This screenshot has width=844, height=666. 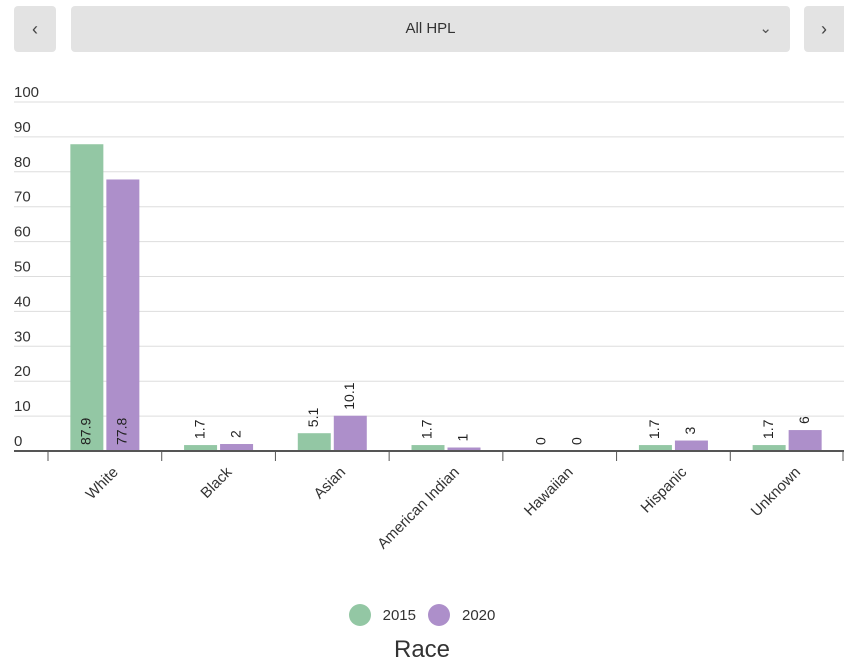 I want to click on data-label: 10.1, so click(x=349, y=395).